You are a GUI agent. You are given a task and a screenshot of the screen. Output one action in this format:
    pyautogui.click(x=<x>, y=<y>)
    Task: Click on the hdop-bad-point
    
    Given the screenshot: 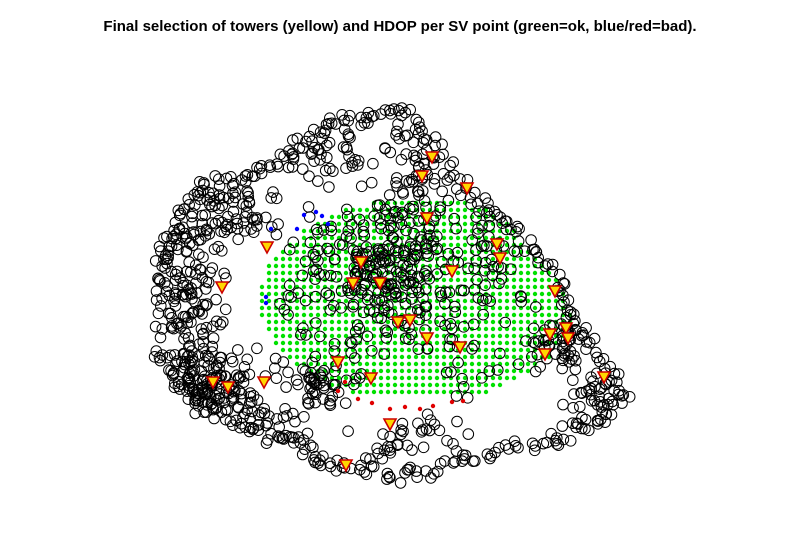 What is the action you would take?
    pyautogui.click(x=405, y=407)
    